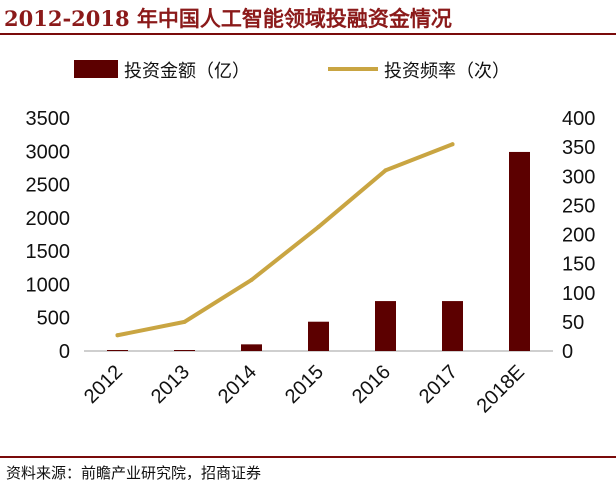 The image size is (616, 487). What do you see at coordinates (48, 252) in the screenshot?
I see `left-tick-label: 1500` at bounding box center [48, 252].